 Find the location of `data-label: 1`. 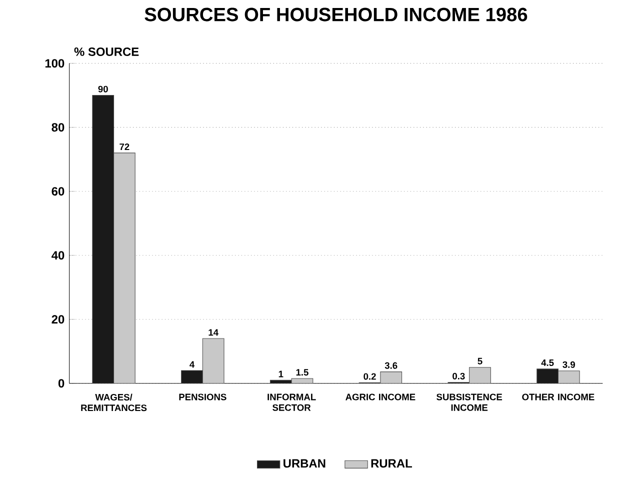

data-label: 1 is located at coordinates (281, 374).